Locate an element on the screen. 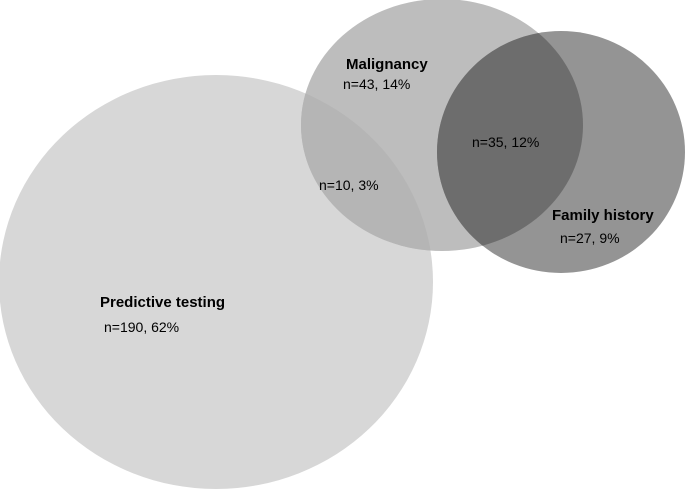 The height and width of the screenshot is (489, 685). malignancy-family-overlap-count: n=35, 12% is located at coordinates (505, 142).